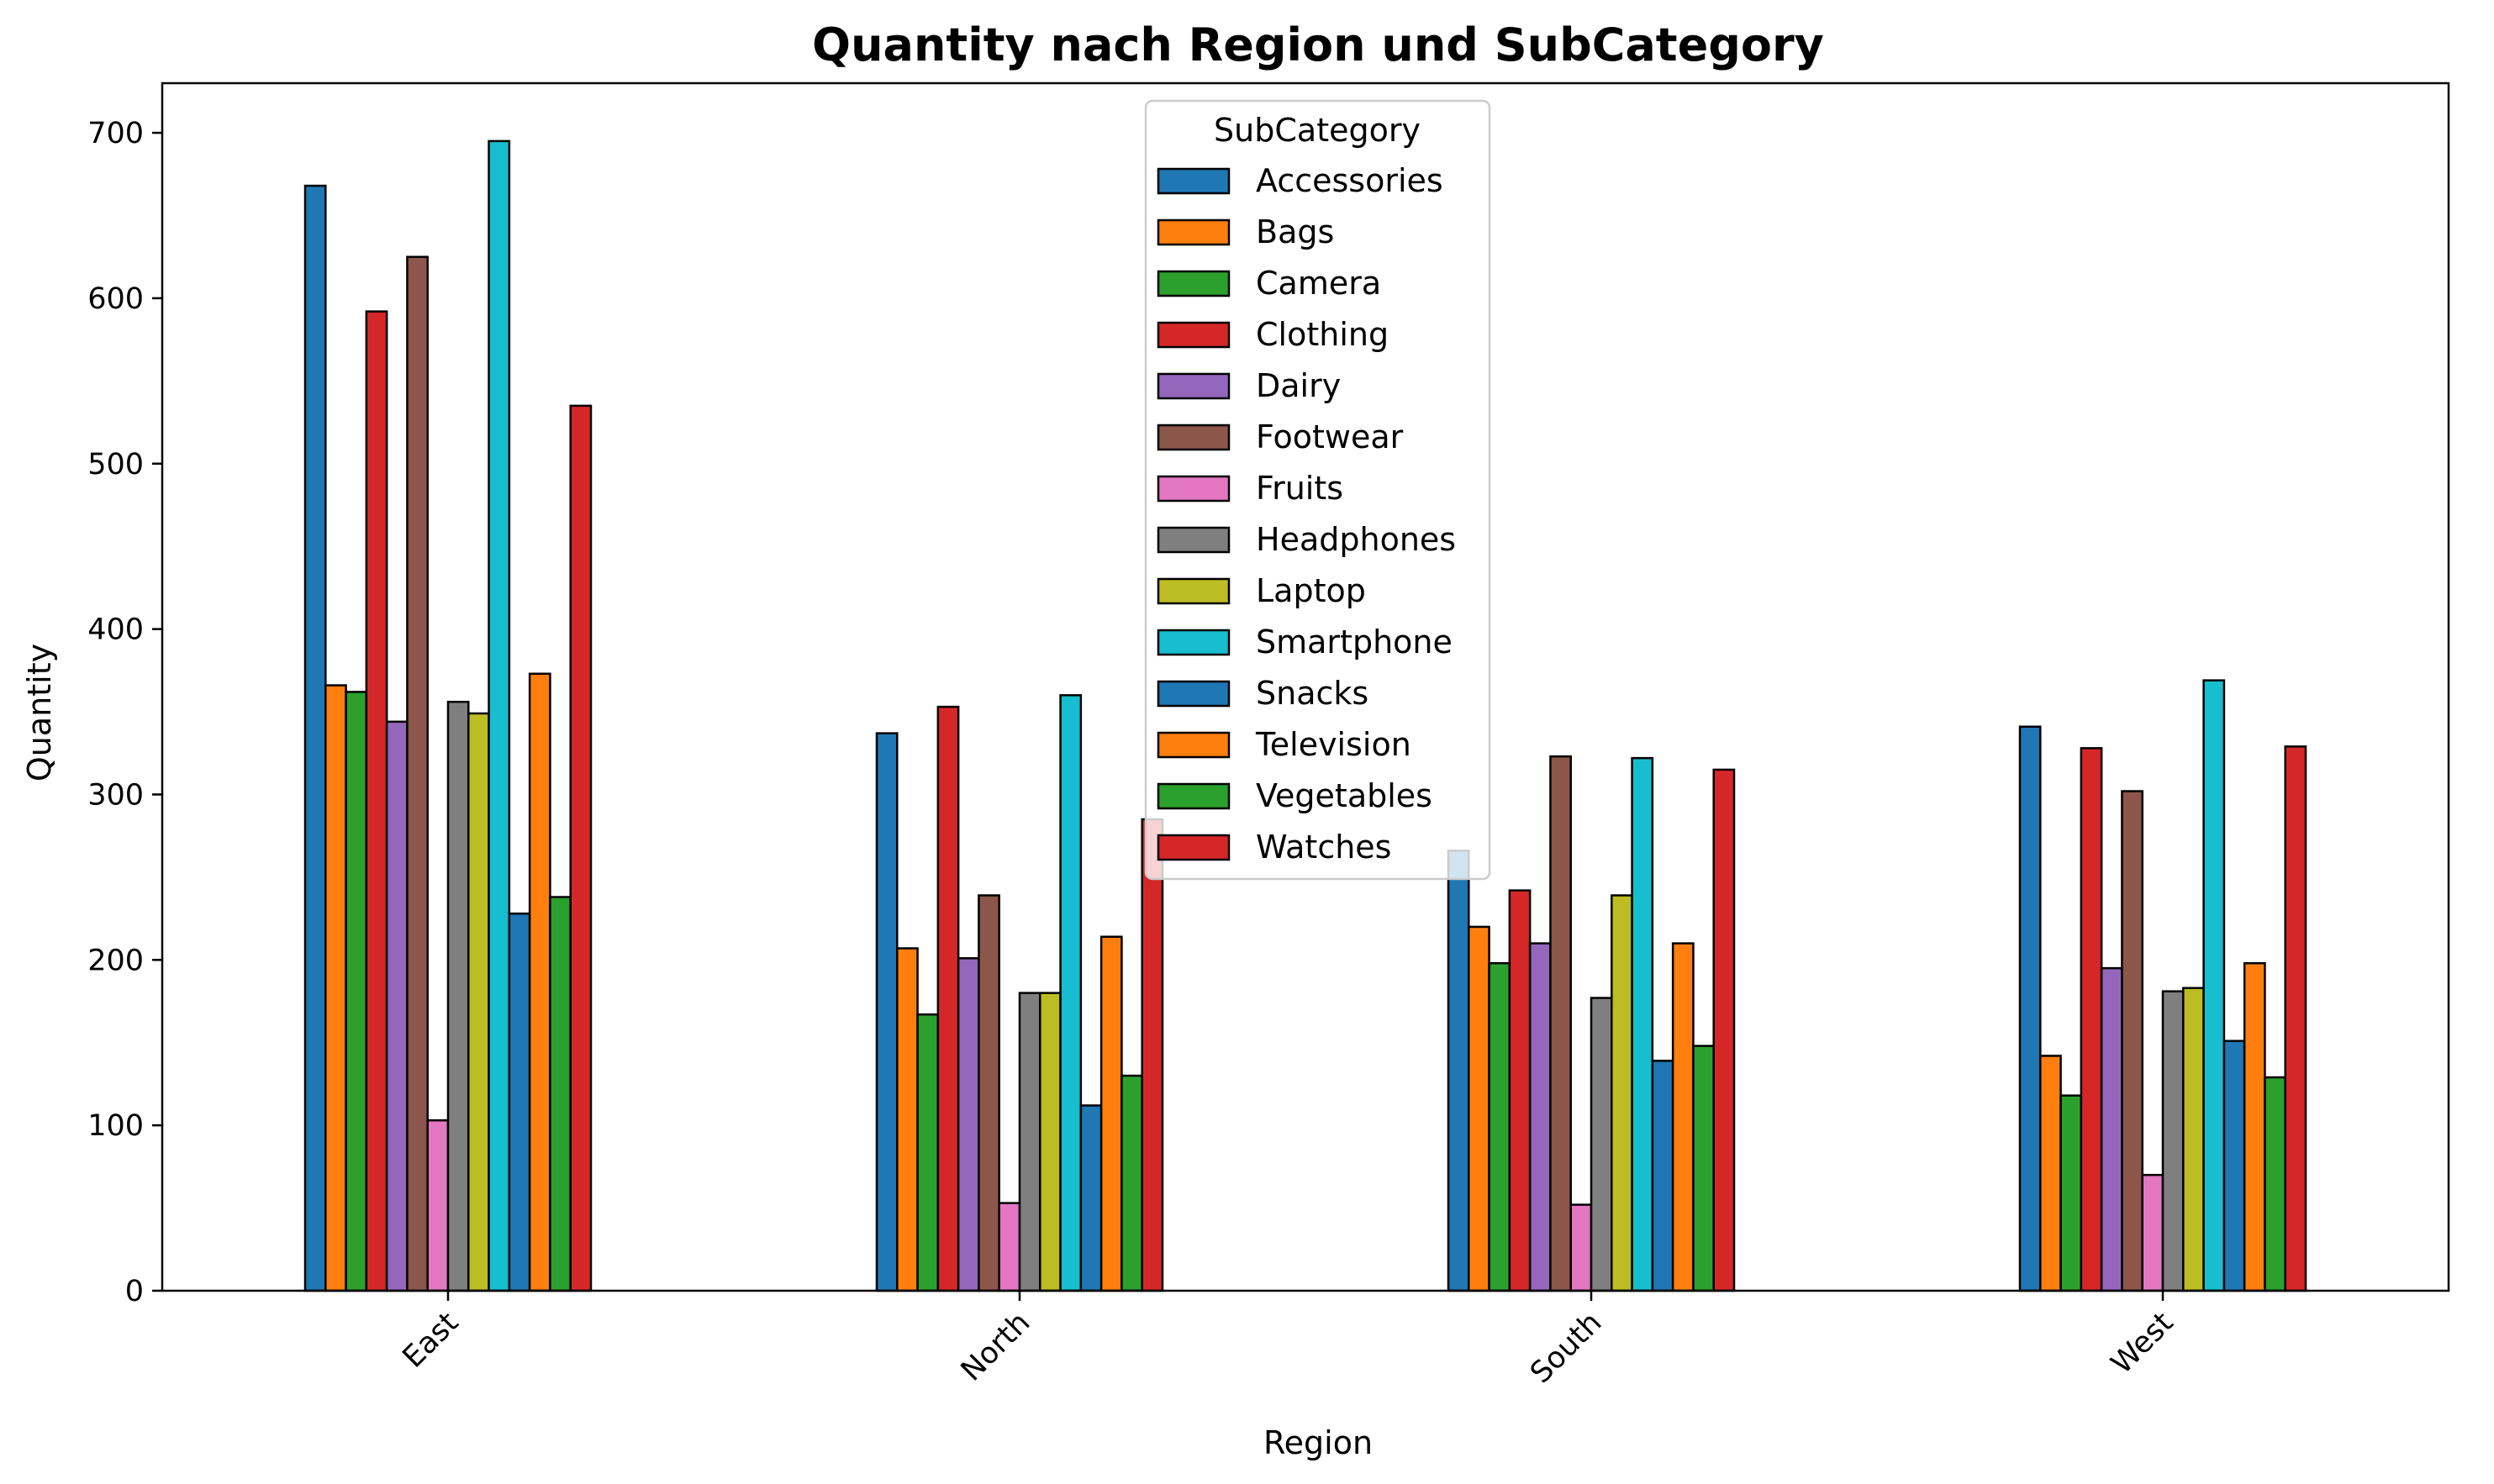 The height and width of the screenshot is (1484, 2494). Describe the element at coordinates (887, 1012) in the screenshot. I see `bar-accessories-north` at that location.